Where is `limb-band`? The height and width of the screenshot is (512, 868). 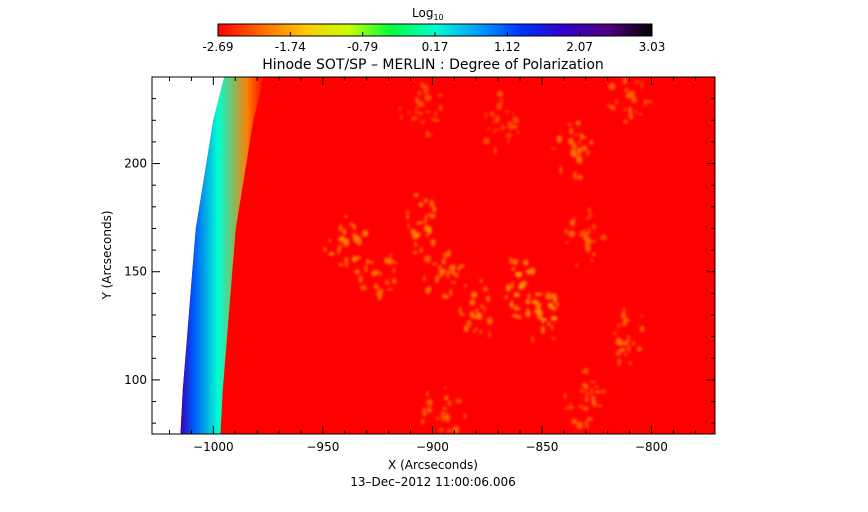 limb-band is located at coordinates (222, 255).